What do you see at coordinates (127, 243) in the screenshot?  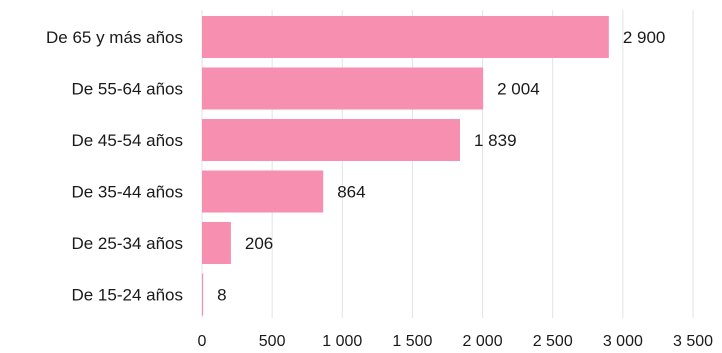 I see `category-label: De 25-34 años` at bounding box center [127, 243].